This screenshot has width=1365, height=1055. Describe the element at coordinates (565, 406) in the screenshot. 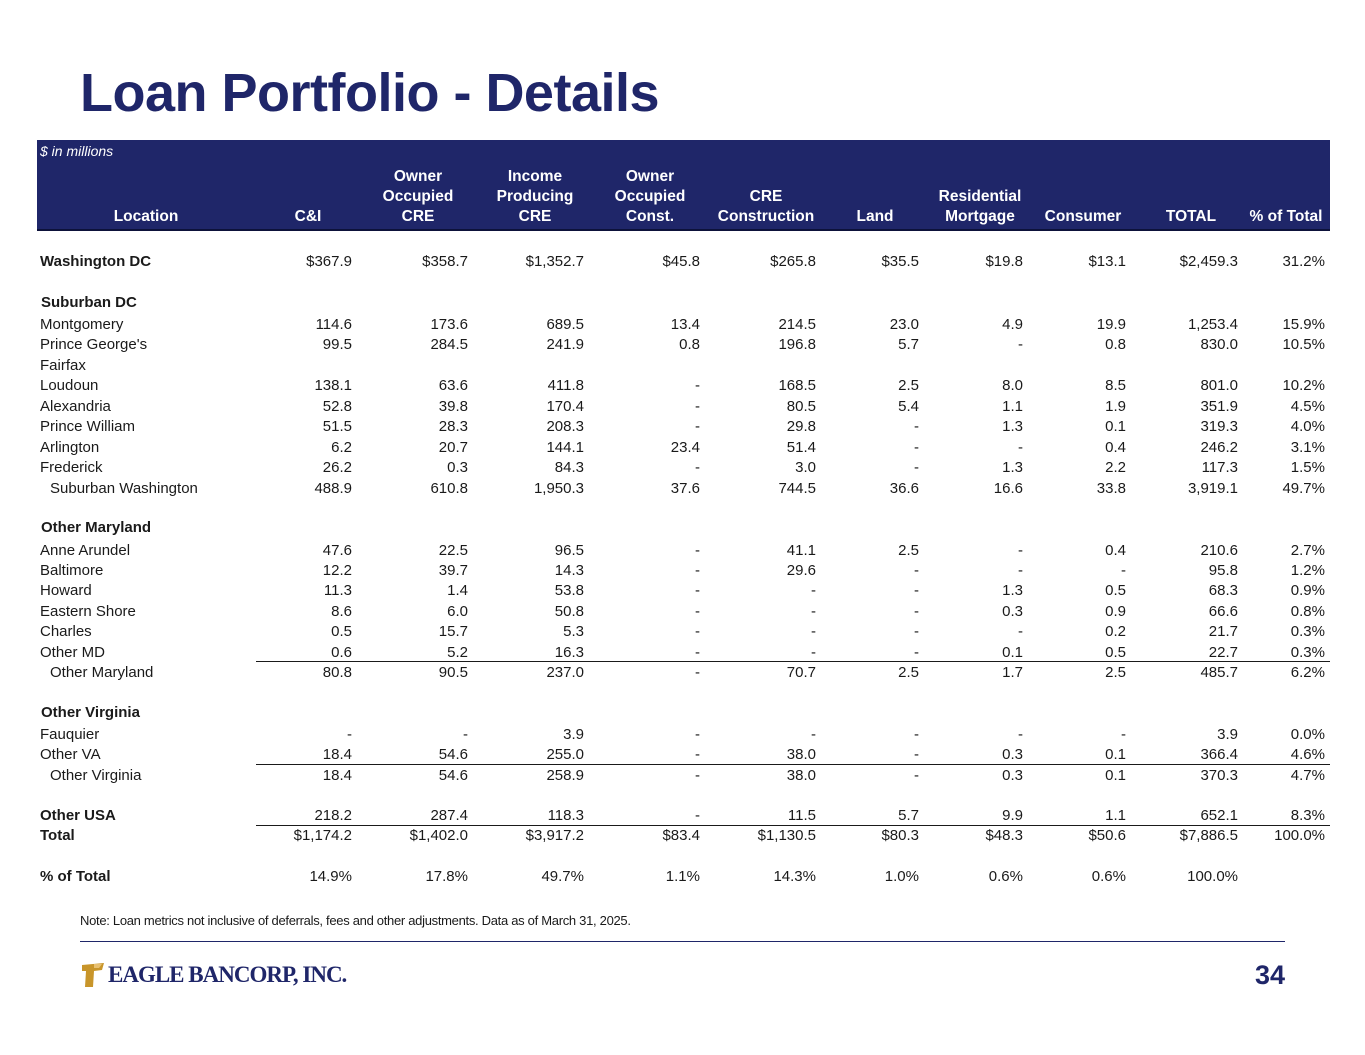

I see `cell-ipcre: 170.4` at that location.